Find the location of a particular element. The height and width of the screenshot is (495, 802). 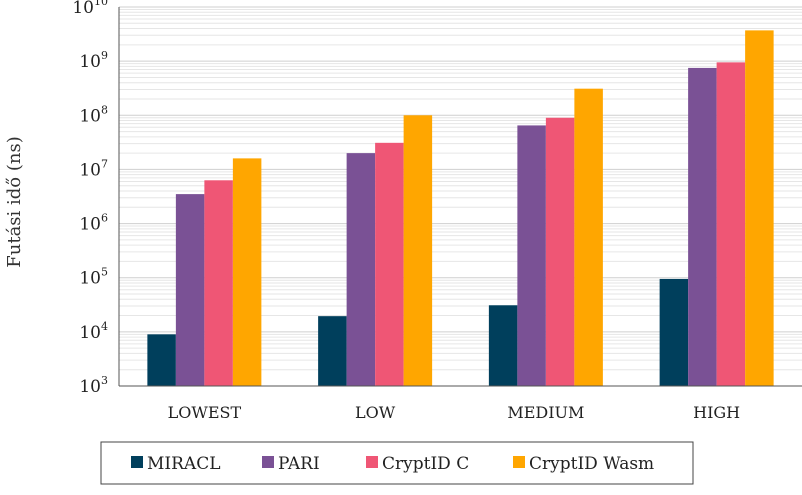

y-tick-labels: 10³ 10⁴ 10⁵ 10⁶ 10⁷ 10⁸ 10⁹ 1010 is located at coordinates (90, 198).